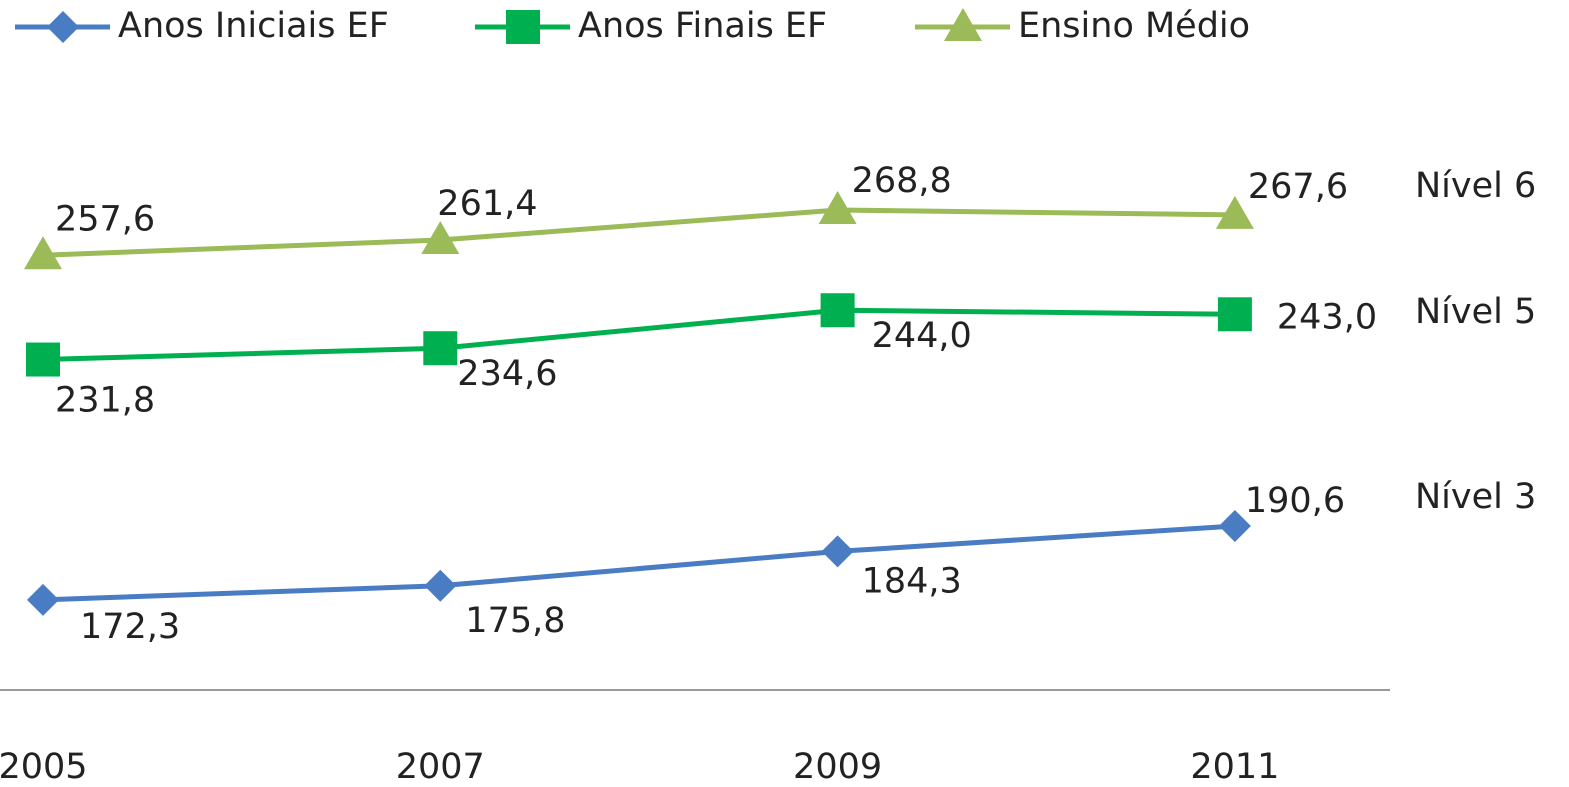  I want to click on data-label: 267,6, so click(1298, 187).